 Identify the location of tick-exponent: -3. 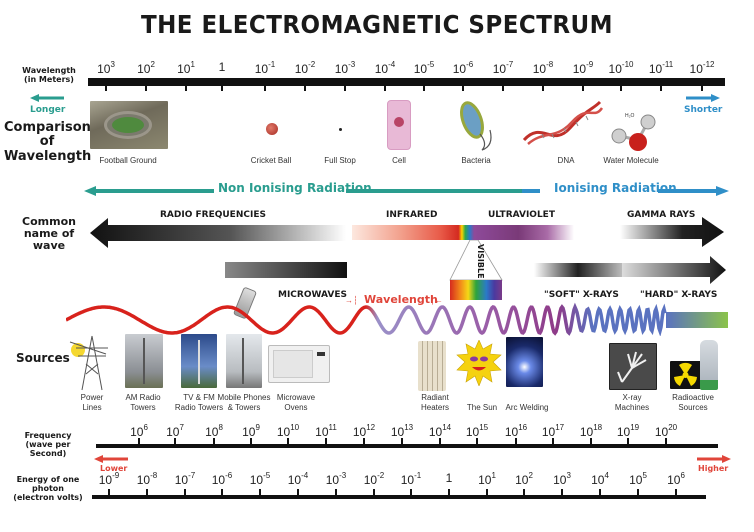
(343, 475).